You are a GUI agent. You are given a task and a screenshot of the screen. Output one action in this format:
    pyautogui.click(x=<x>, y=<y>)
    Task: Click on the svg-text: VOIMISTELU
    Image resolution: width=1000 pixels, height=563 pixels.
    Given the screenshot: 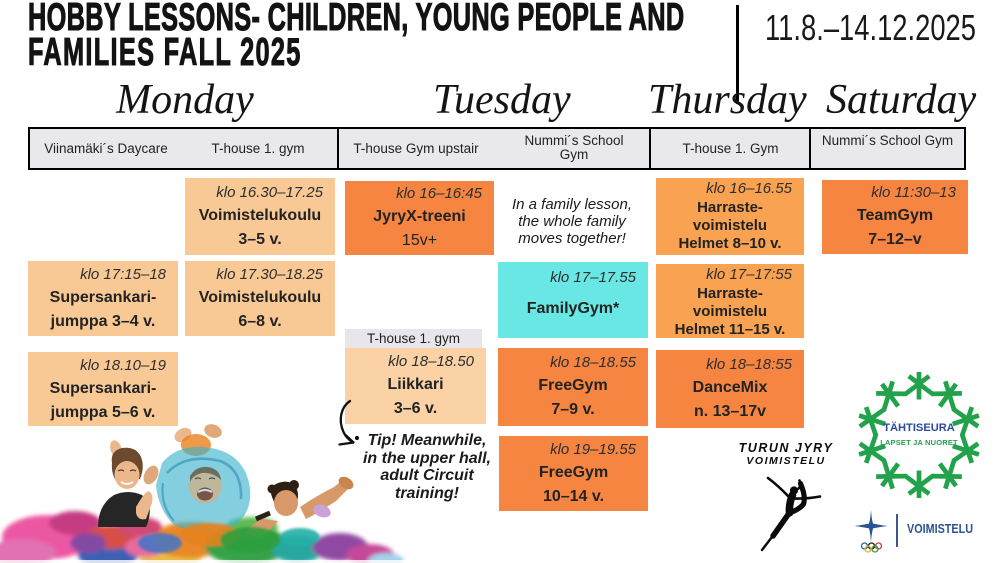 What is the action you would take?
    pyautogui.click(x=940, y=528)
    